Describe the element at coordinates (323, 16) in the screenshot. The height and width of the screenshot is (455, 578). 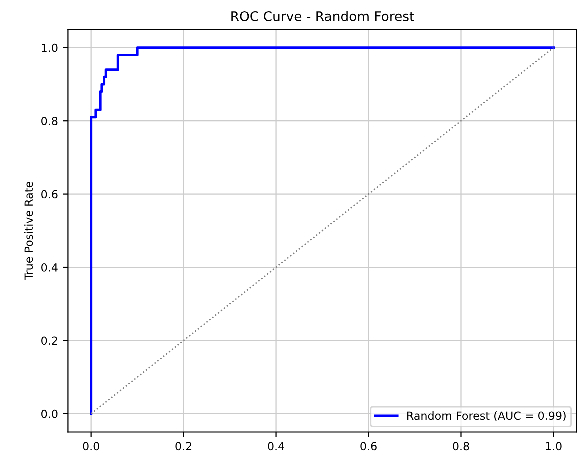
I see `chart-title: ROC Curve - Random Forest` at that location.